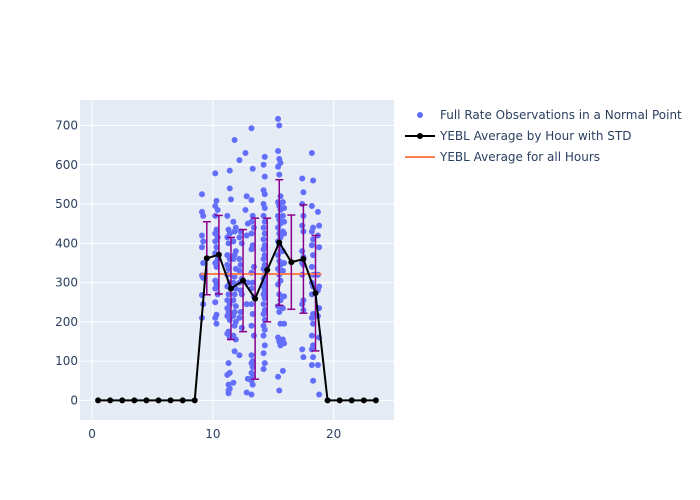  I want to click on y-tick-label: 400, so click(66, 243).